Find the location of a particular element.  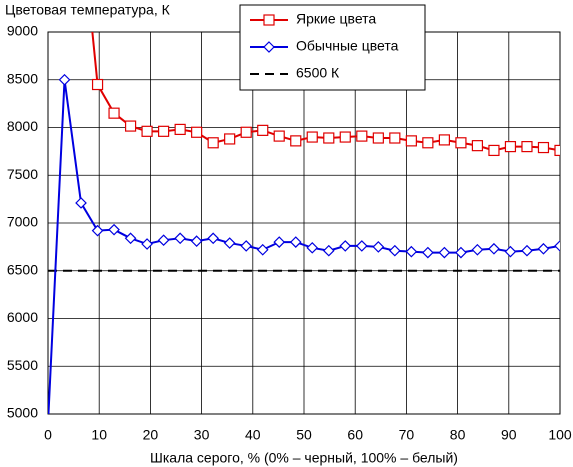

x-tick-label: 10 is located at coordinates (99, 435).